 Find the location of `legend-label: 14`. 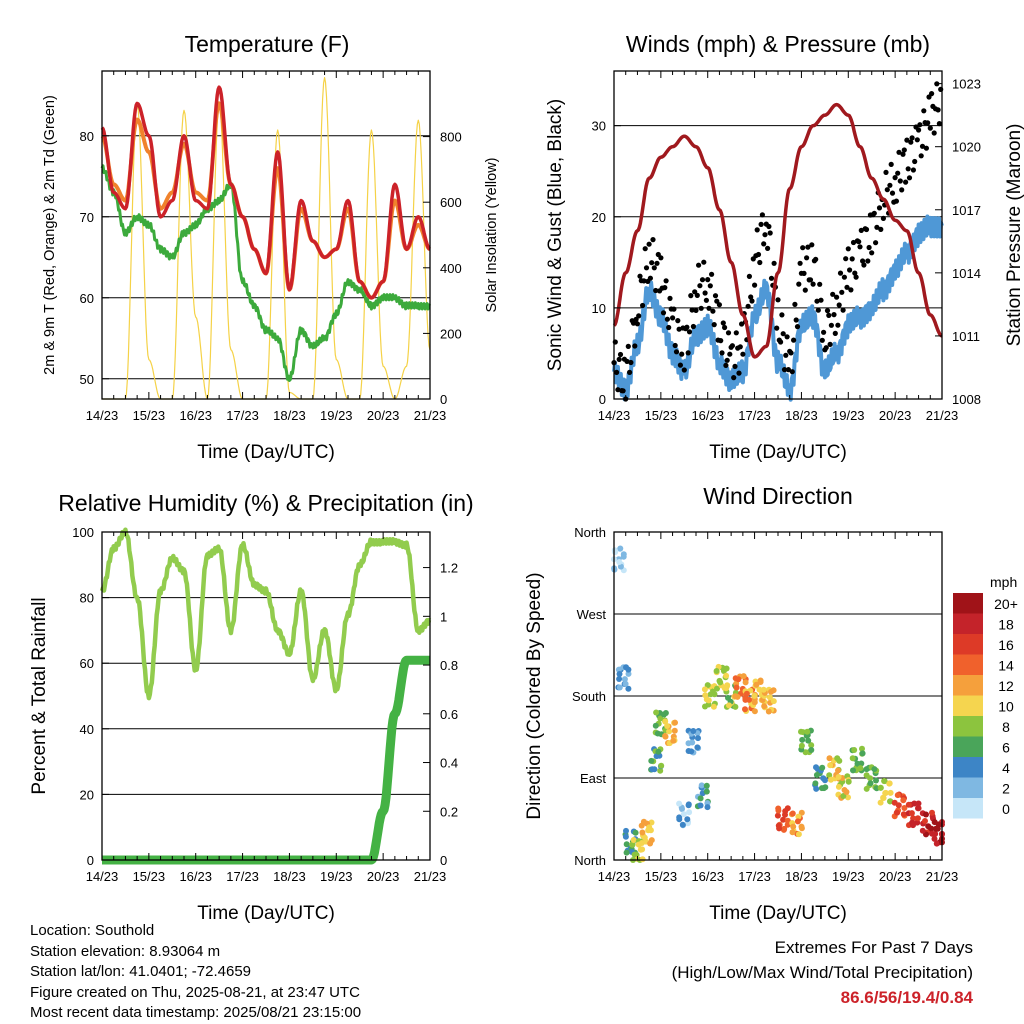

legend-label: 14 is located at coordinates (1006, 666).